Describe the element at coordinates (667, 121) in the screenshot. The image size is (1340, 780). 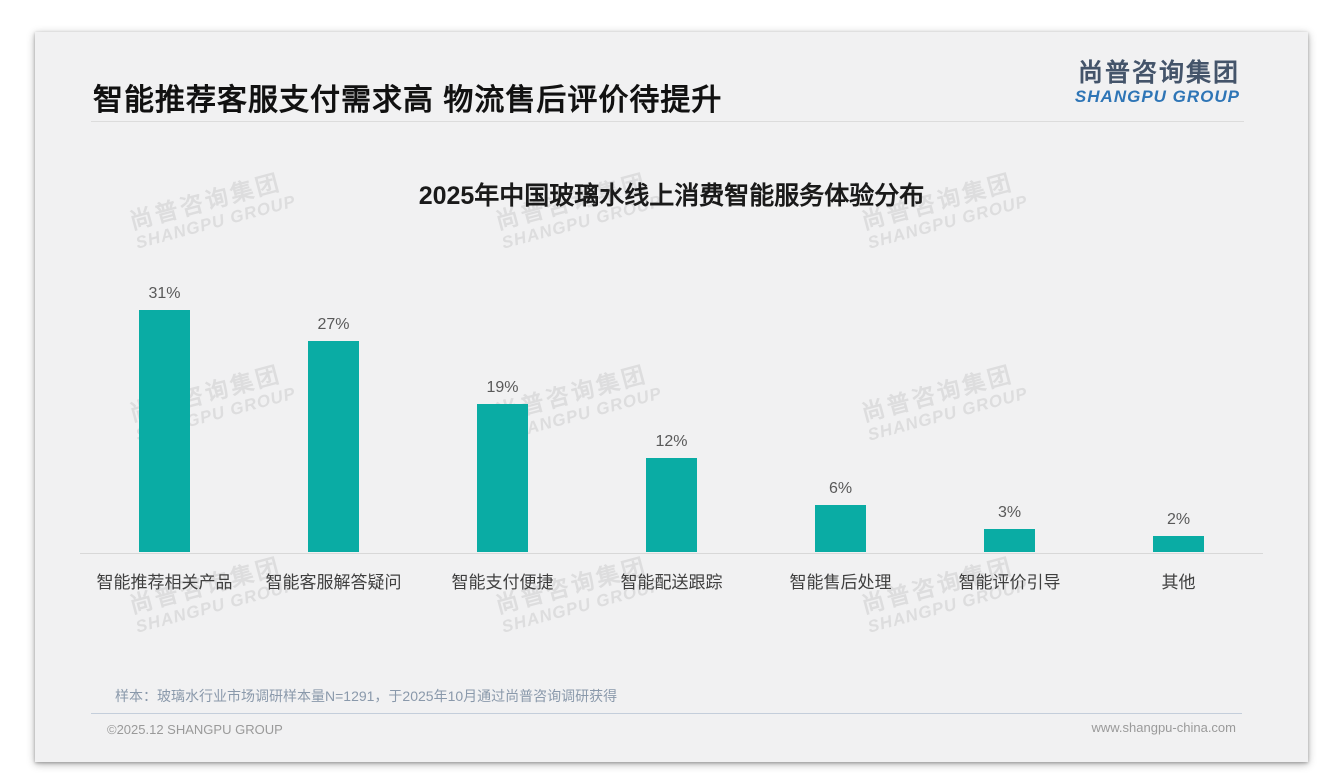
I see `header-divider` at that location.